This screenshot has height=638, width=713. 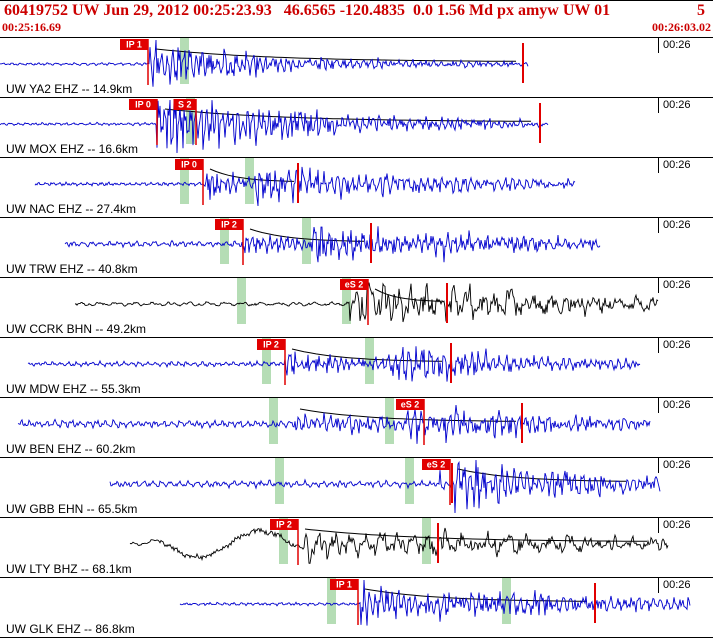 I want to click on phase-pick-label: S 2, so click(x=185, y=105).